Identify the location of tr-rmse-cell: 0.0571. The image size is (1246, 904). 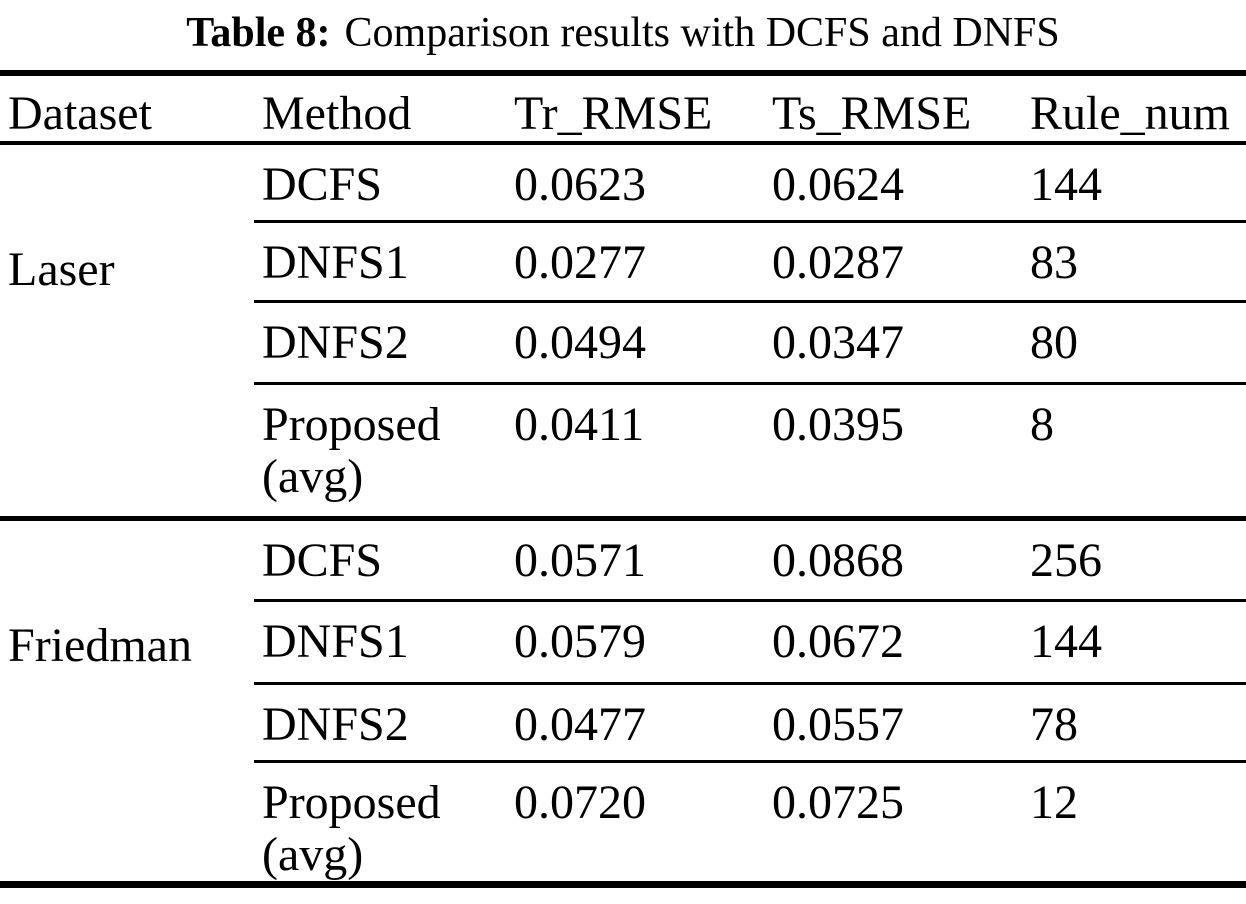
(635, 560).